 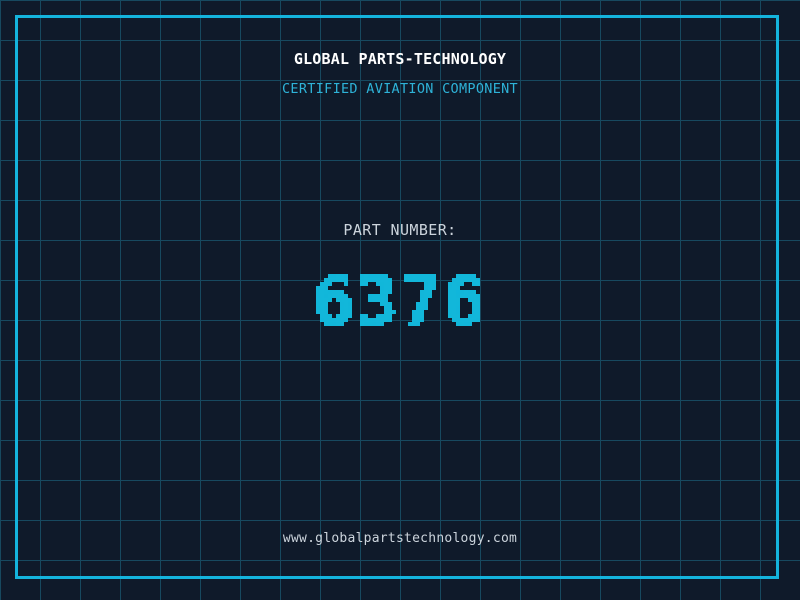 I want to click on website-url: www.globalpartstechnology.com, so click(x=400, y=538).